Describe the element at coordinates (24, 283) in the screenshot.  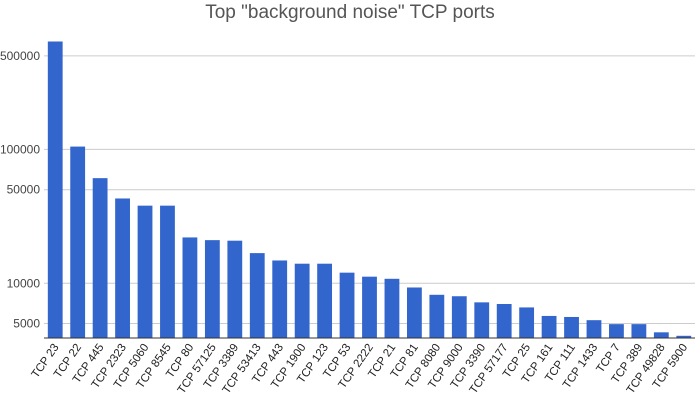
I see `y-tick-label: 10000` at that location.